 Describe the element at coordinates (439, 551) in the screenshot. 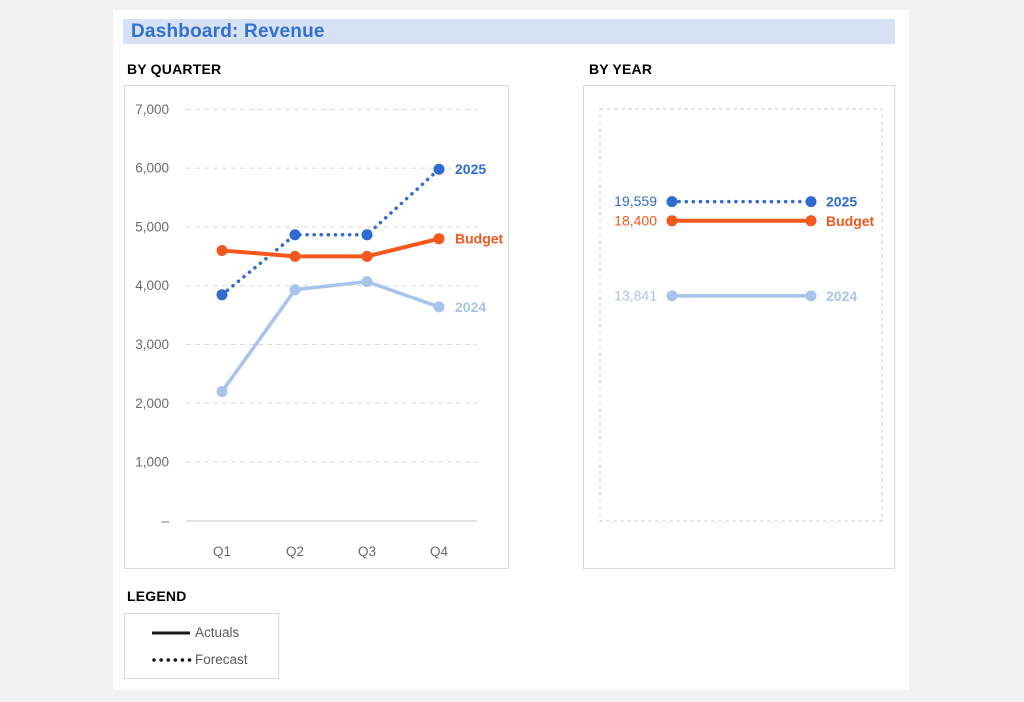

I see `x-tick-label: Q4` at that location.